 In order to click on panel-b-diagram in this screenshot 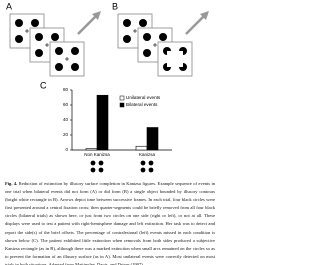, I will do `click(163, 44)`.